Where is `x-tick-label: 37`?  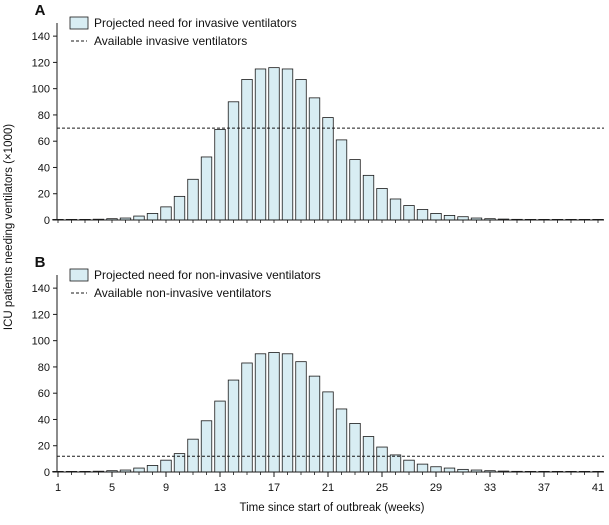 x-tick-label: 37 is located at coordinates (544, 488).